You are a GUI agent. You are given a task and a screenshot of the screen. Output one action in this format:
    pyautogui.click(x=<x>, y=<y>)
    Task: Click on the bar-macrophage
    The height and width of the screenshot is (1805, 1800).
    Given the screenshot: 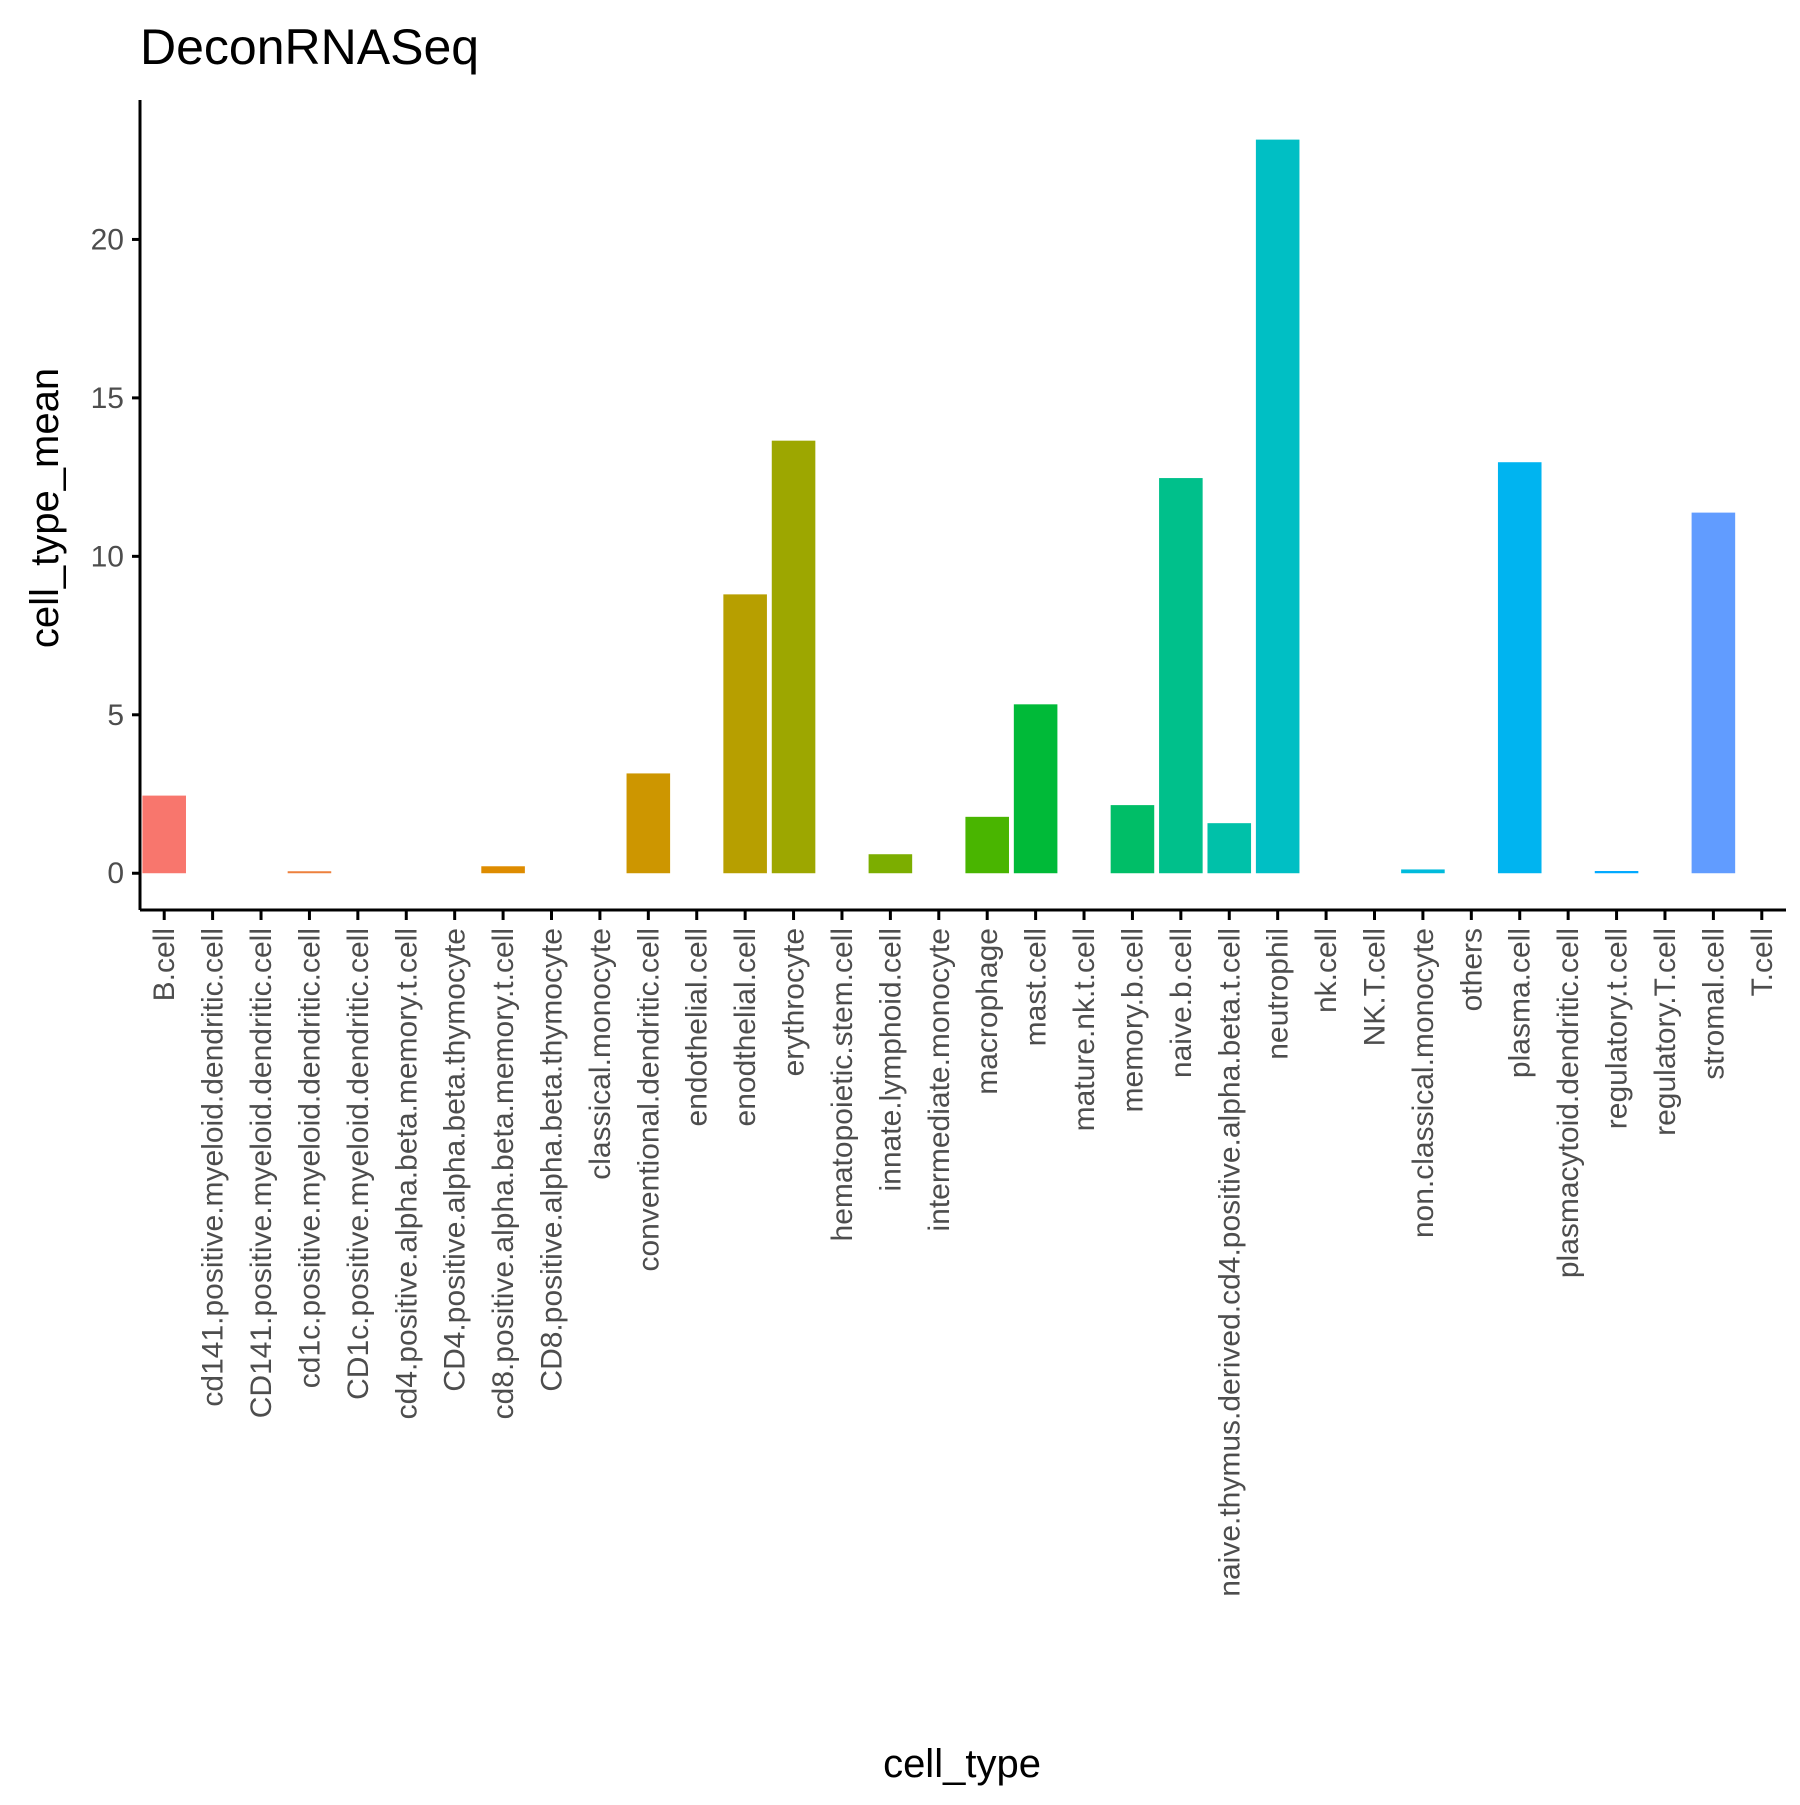 What is the action you would take?
    pyautogui.click(x=987, y=845)
    